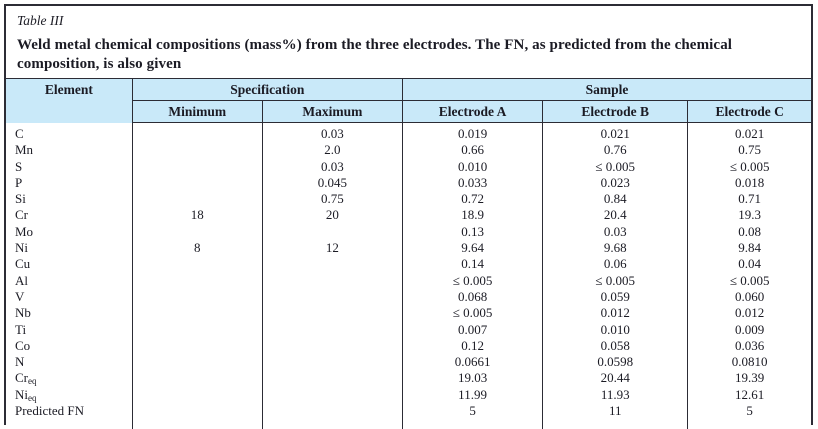 Image resolution: width=818 pixels, height=429 pixels. Describe the element at coordinates (472, 150) in the screenshot. I see `cell-electrode-a: 0.66` at that location.